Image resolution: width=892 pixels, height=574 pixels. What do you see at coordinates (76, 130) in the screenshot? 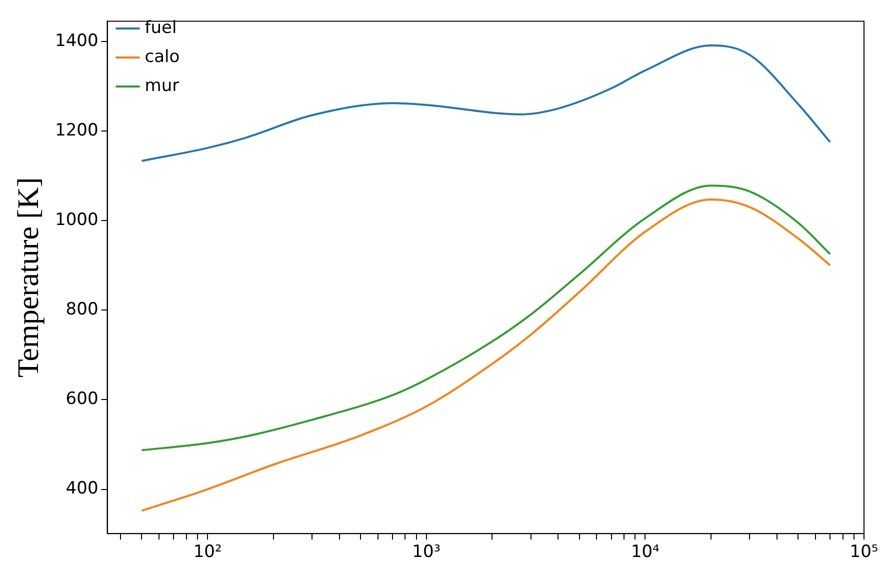
I see `y-tick-label: 1200` at bounding box center [76, 130].